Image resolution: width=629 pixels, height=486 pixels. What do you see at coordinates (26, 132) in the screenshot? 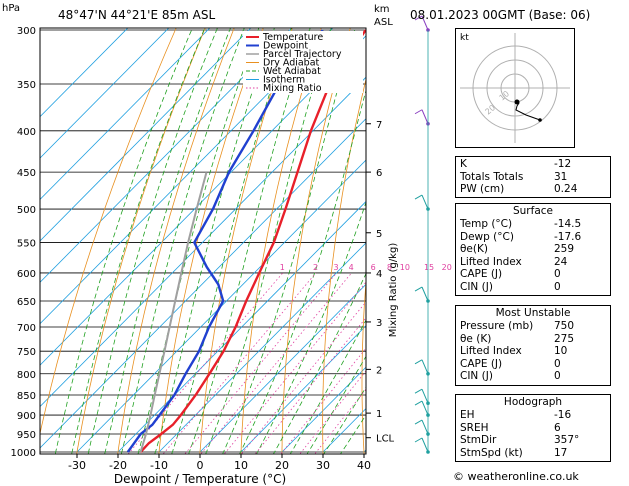
I see `pressure-tick-label: 400` at bounding box center [26, 132].